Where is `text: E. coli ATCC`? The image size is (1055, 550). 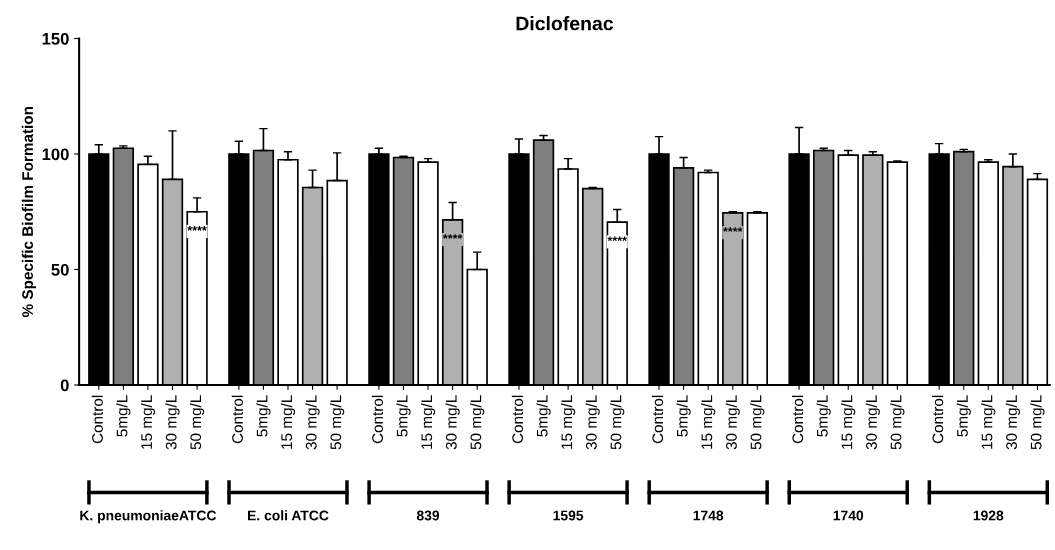 text: E. coli ATCC is located at coordinates (288, 515).